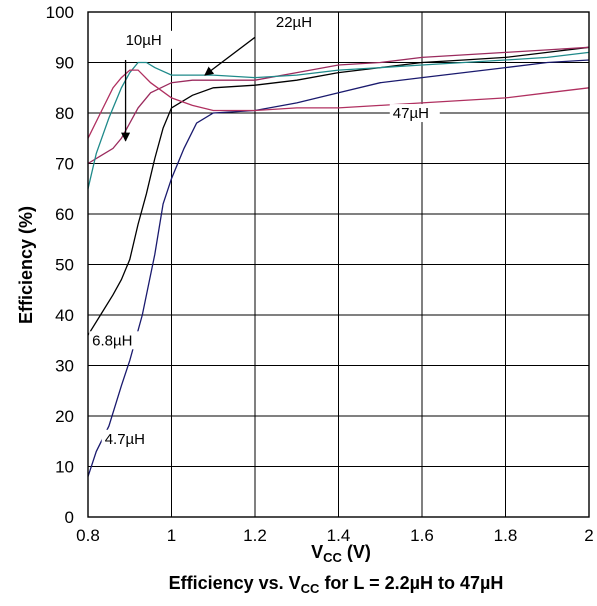 The width and height of the screenshot is (597, 606). I want to click on x-tick-label: 1.6, so click(422, 535).